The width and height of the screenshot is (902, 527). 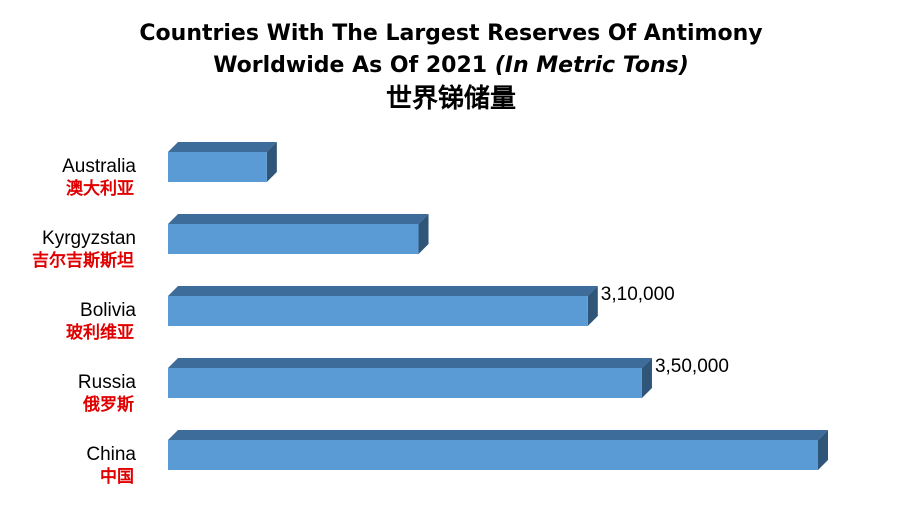 What do you see at coordinates (111, 454) in the screenshot?
I see `category-label-china: China` at bounding box center [111, 454].